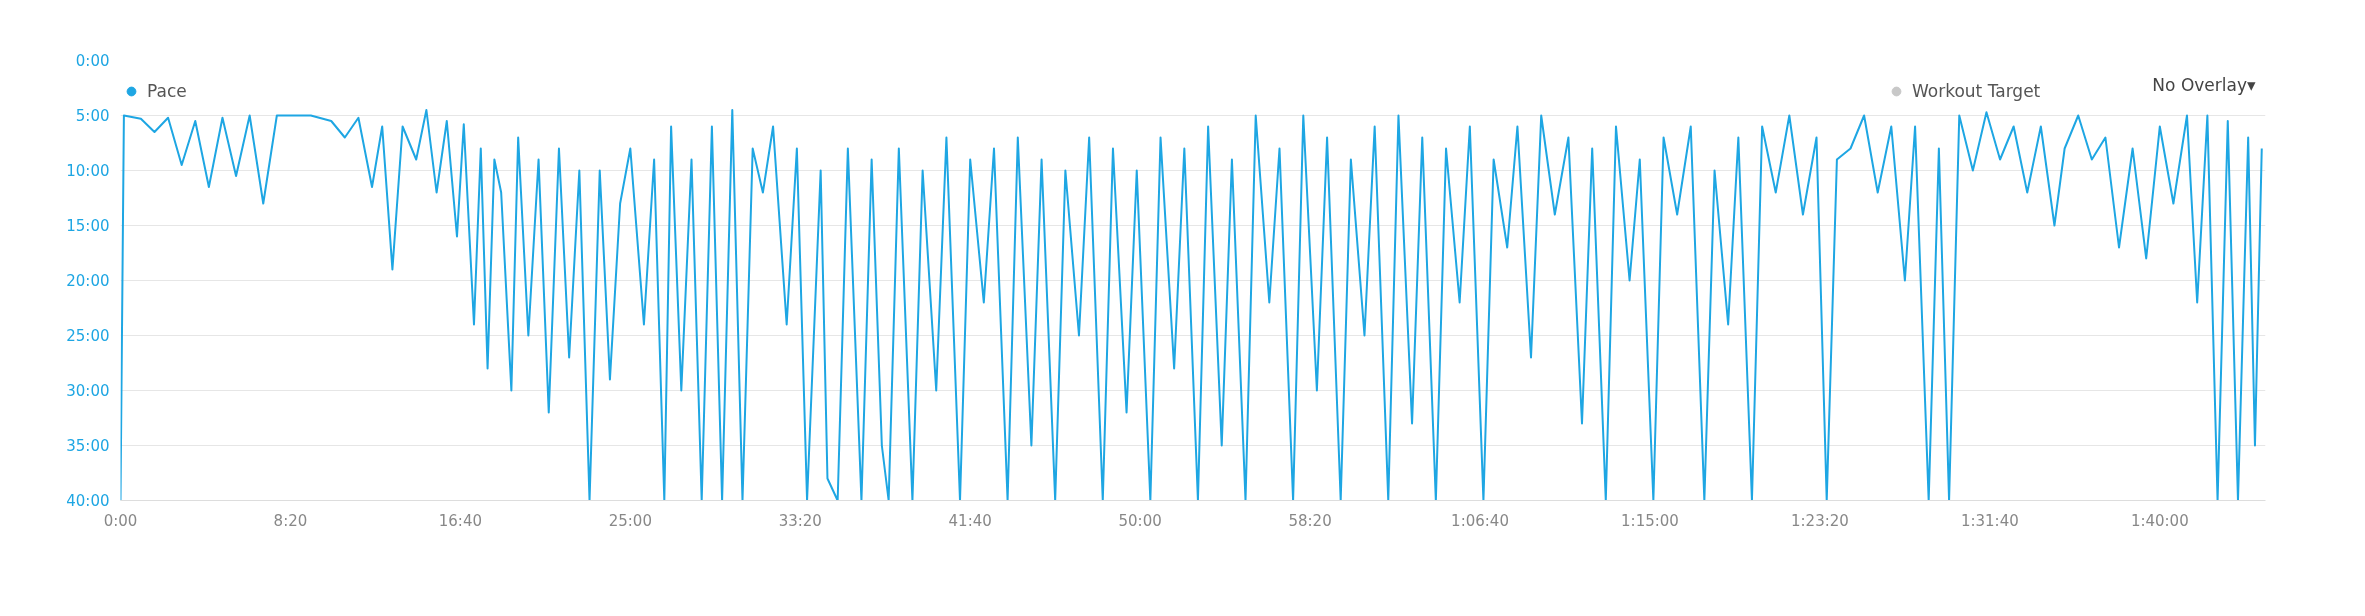 This screenshot has width=2365, height=616. Describe the element at coordinates (88, 390) in the screenshot. I see `y-tick-label: 30:00` at that location.